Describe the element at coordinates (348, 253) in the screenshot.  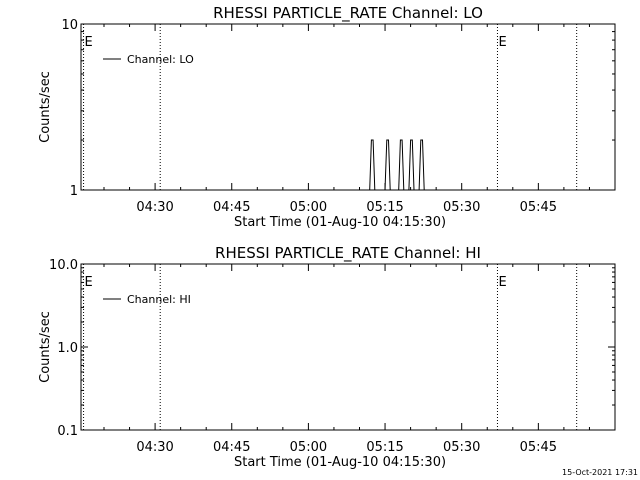
I see `chart-title: RHESSI PARTICLE_RATE Channel: HI` at that location.